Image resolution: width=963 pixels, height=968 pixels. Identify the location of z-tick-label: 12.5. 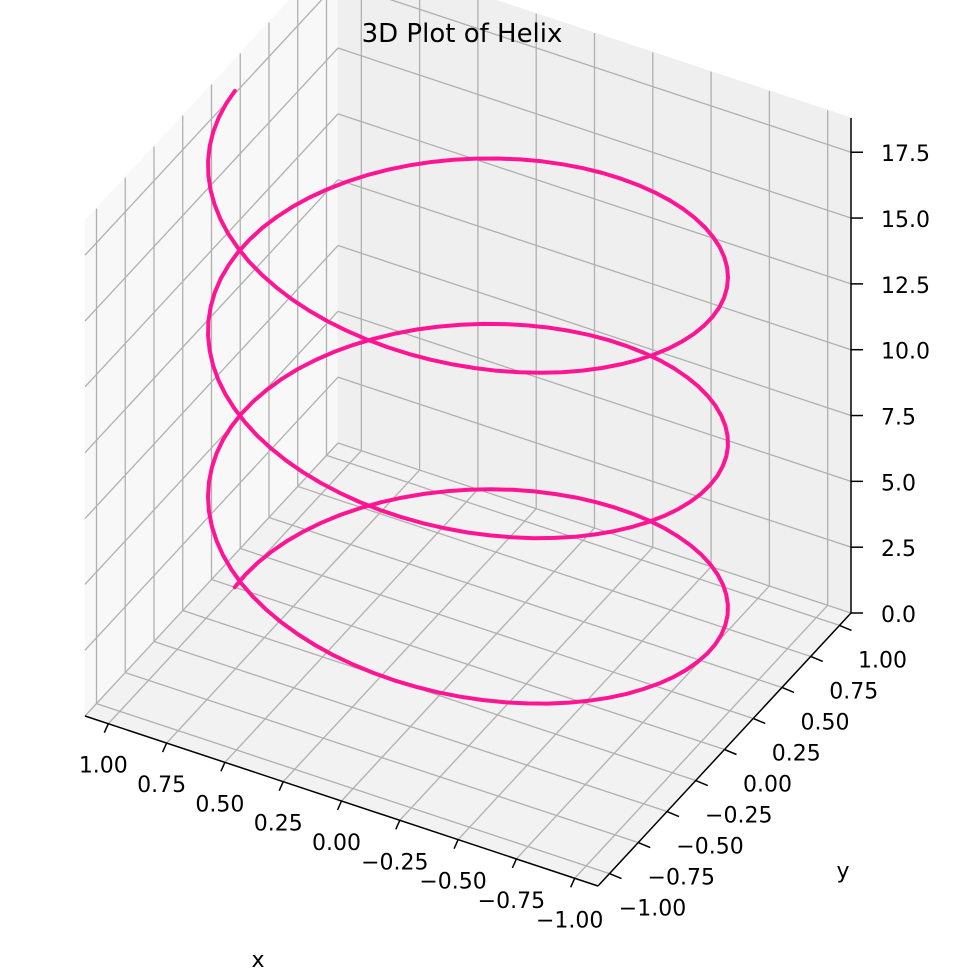
(905, 286).